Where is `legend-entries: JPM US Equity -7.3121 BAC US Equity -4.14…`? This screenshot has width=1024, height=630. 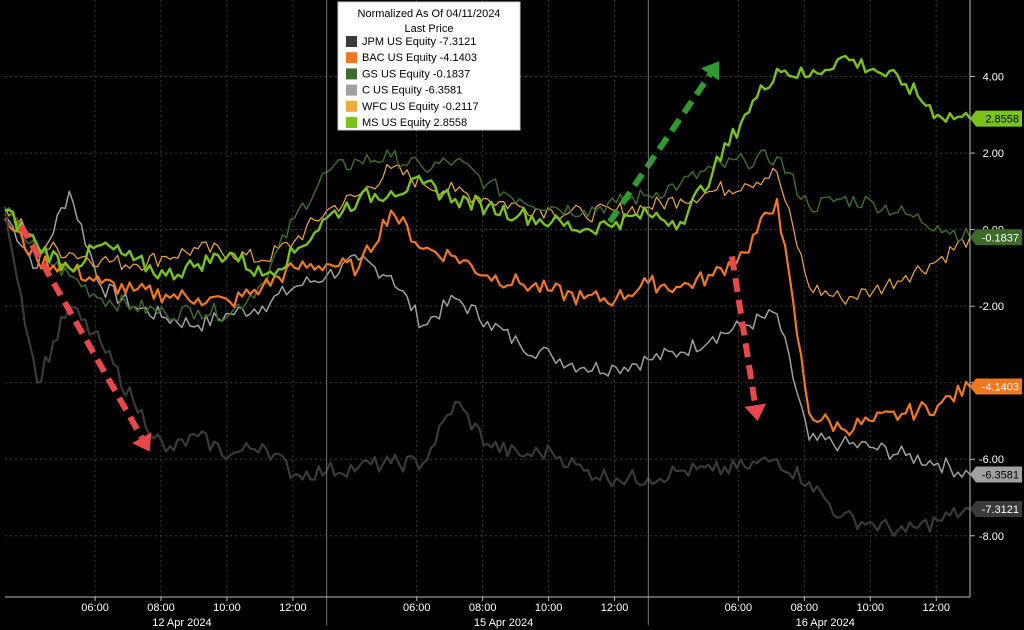 legend-entries: JPM US Equity -7.3121 BAC US Equity -4.14… is located at coordinates (412, 82).